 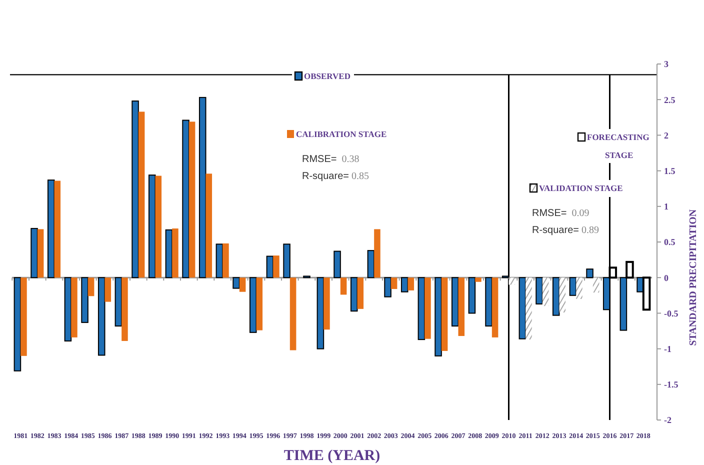 I want to click on legend-label: FORECASTING STAGE, so click(x=618, y=146).